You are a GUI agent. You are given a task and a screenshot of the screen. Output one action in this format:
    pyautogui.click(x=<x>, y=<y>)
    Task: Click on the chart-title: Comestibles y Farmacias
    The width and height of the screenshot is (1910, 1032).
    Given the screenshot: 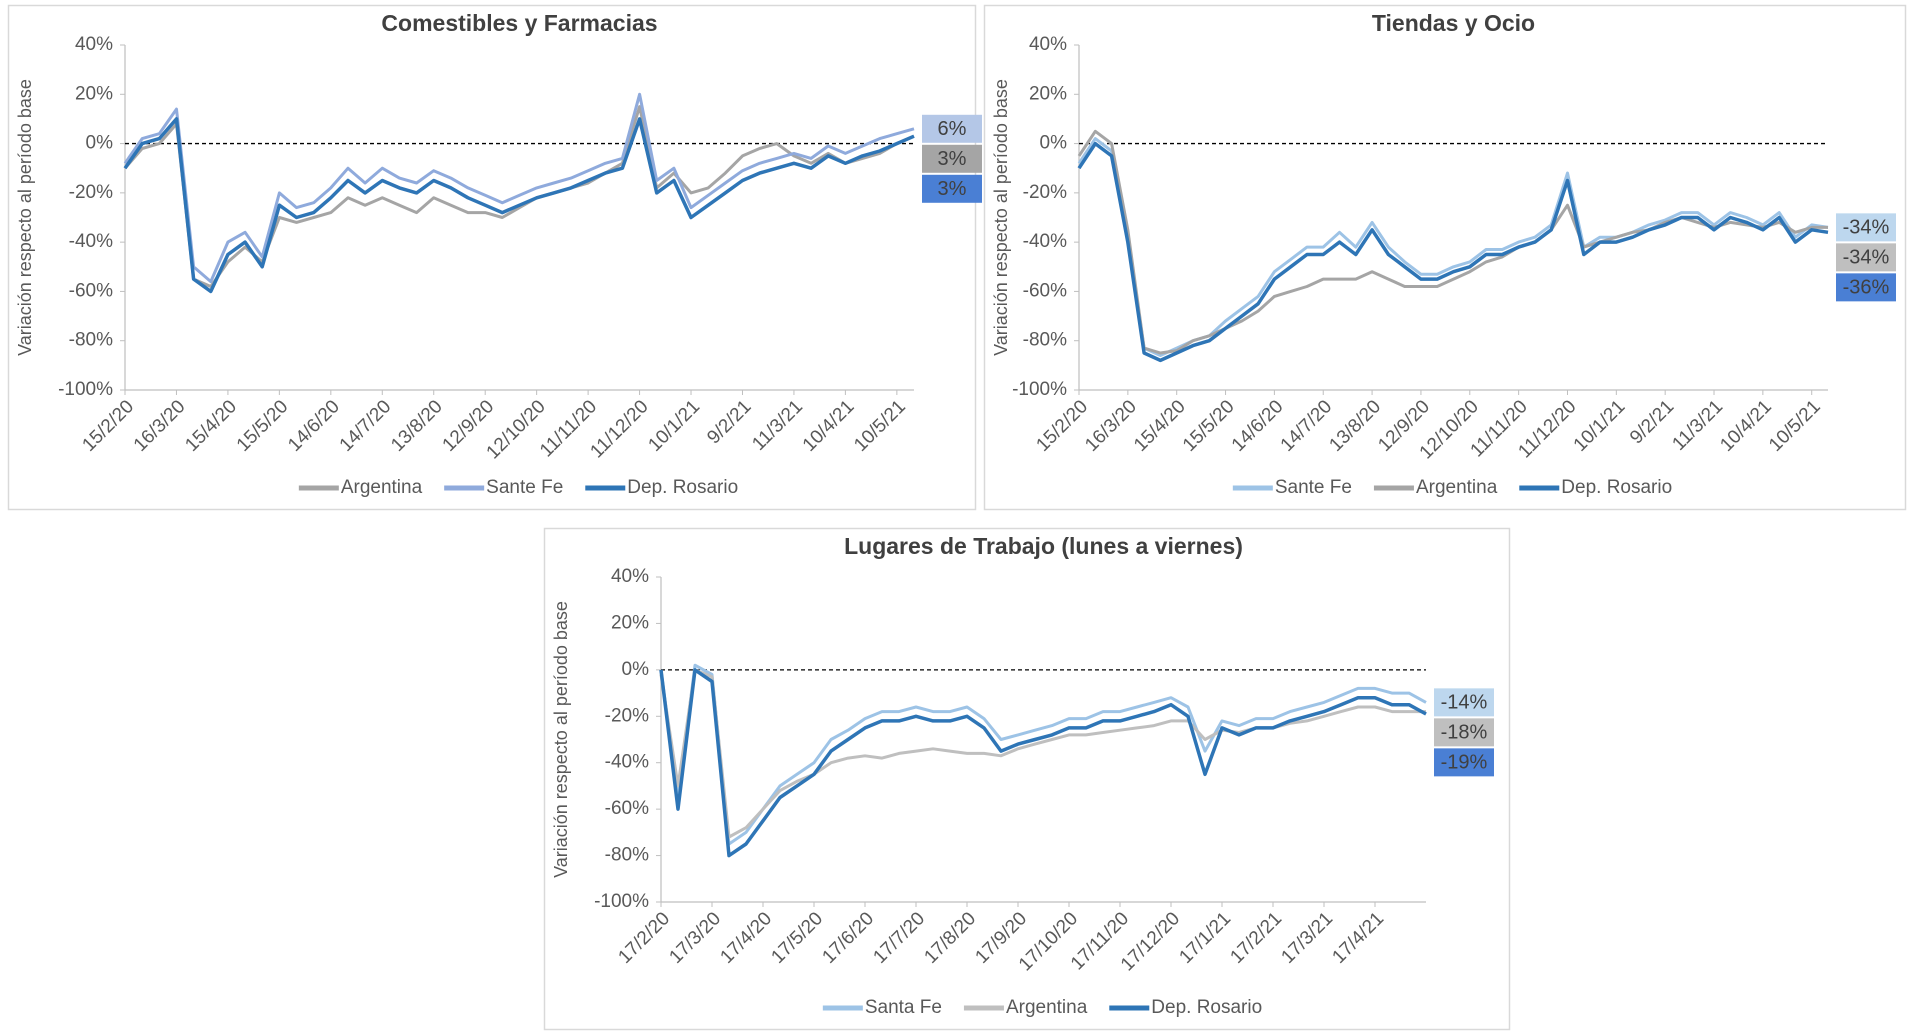 What is the action you would take?
    pyautogui.click(x=519, y=23)
    